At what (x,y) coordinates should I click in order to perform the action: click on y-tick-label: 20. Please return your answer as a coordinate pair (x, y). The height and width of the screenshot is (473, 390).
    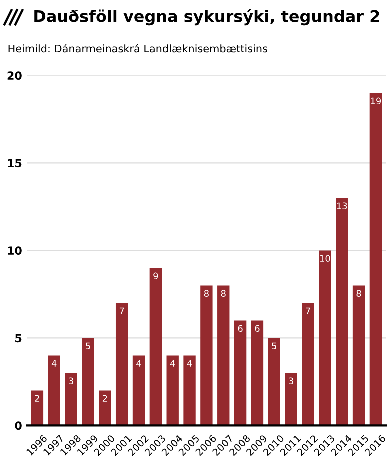
    Looking at the image, I should click on (15, 76).